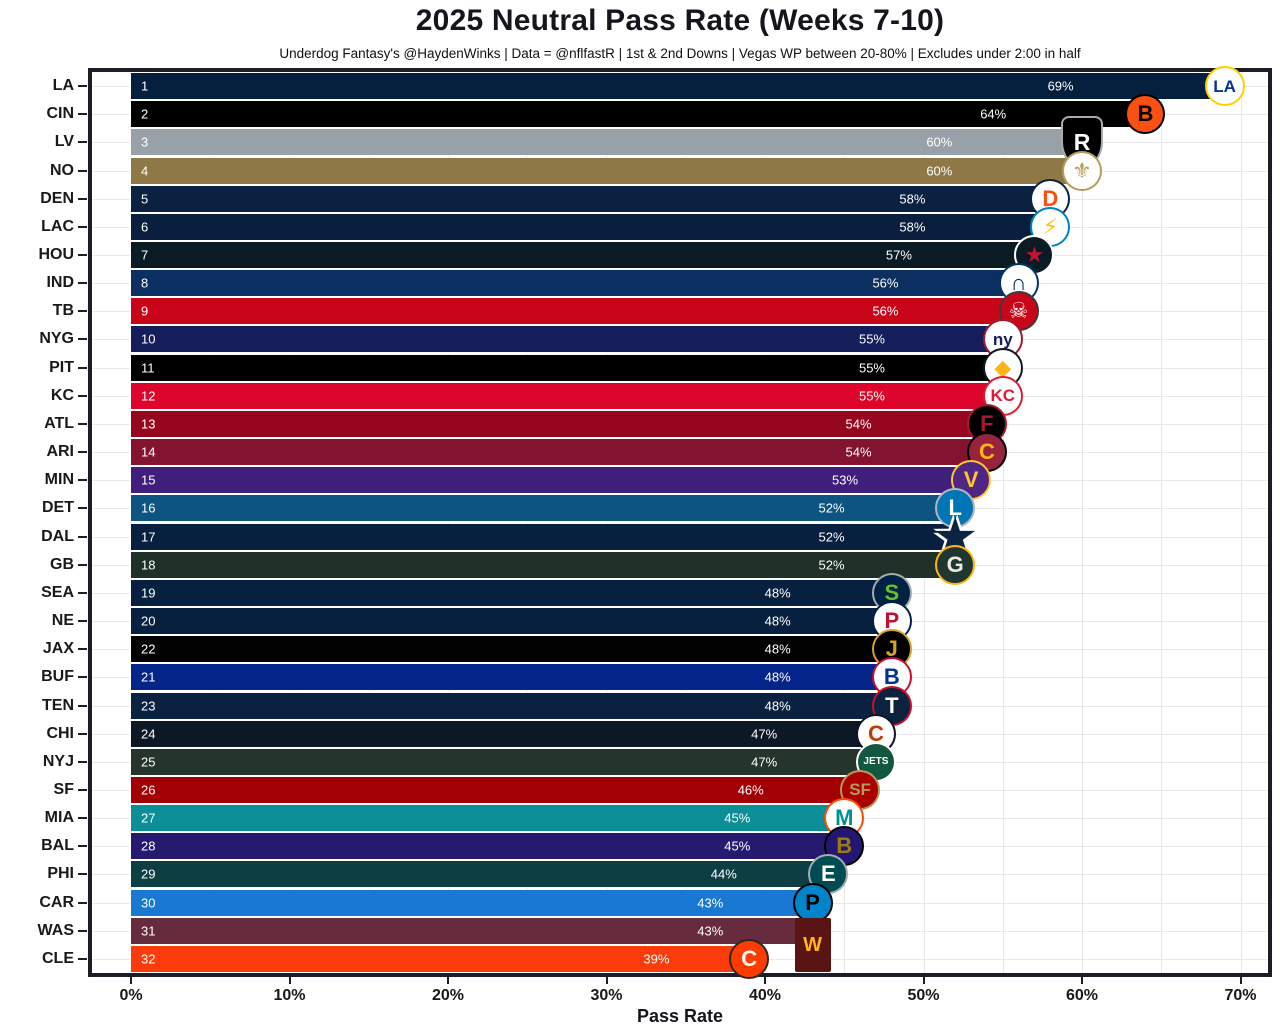 The height and width of the screenshot is (1033, 1280). I want to click on rank-label-no: 4, so click(145, 171).